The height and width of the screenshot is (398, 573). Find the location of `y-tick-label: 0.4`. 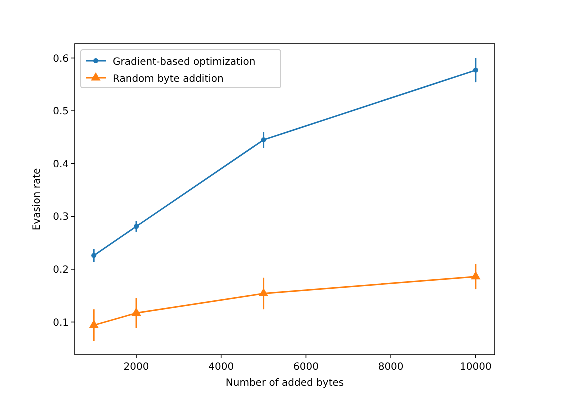

y-tick-label: 0.4 is located at coordinates (61, 164).